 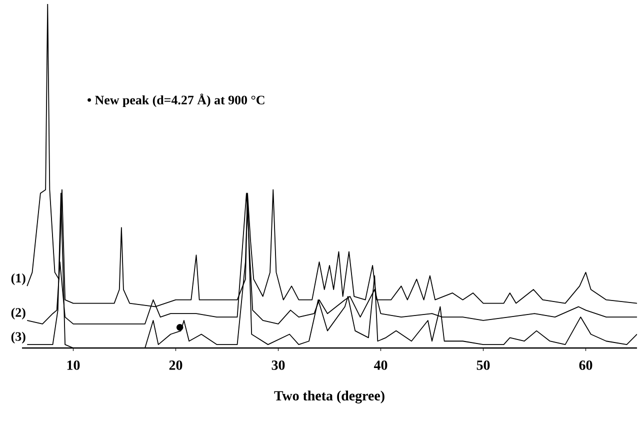 I want to click on x-tick-label: 10, so click(x=73, y=365).